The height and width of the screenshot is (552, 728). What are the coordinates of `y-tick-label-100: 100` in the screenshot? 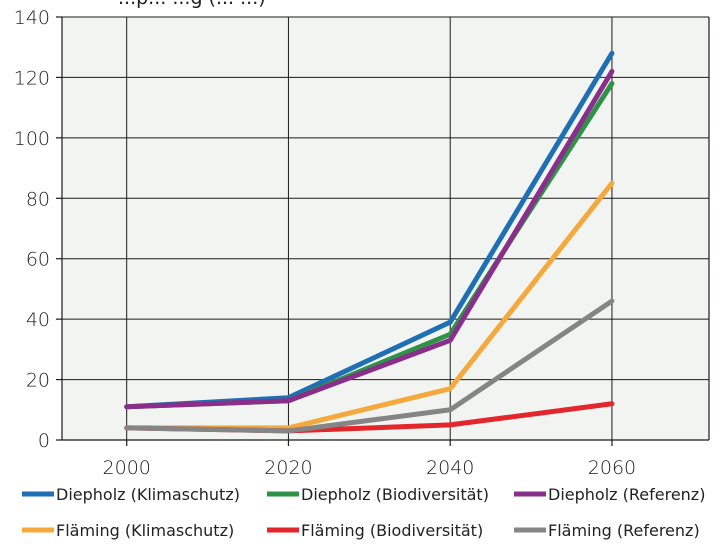 It's located at (32, 139).